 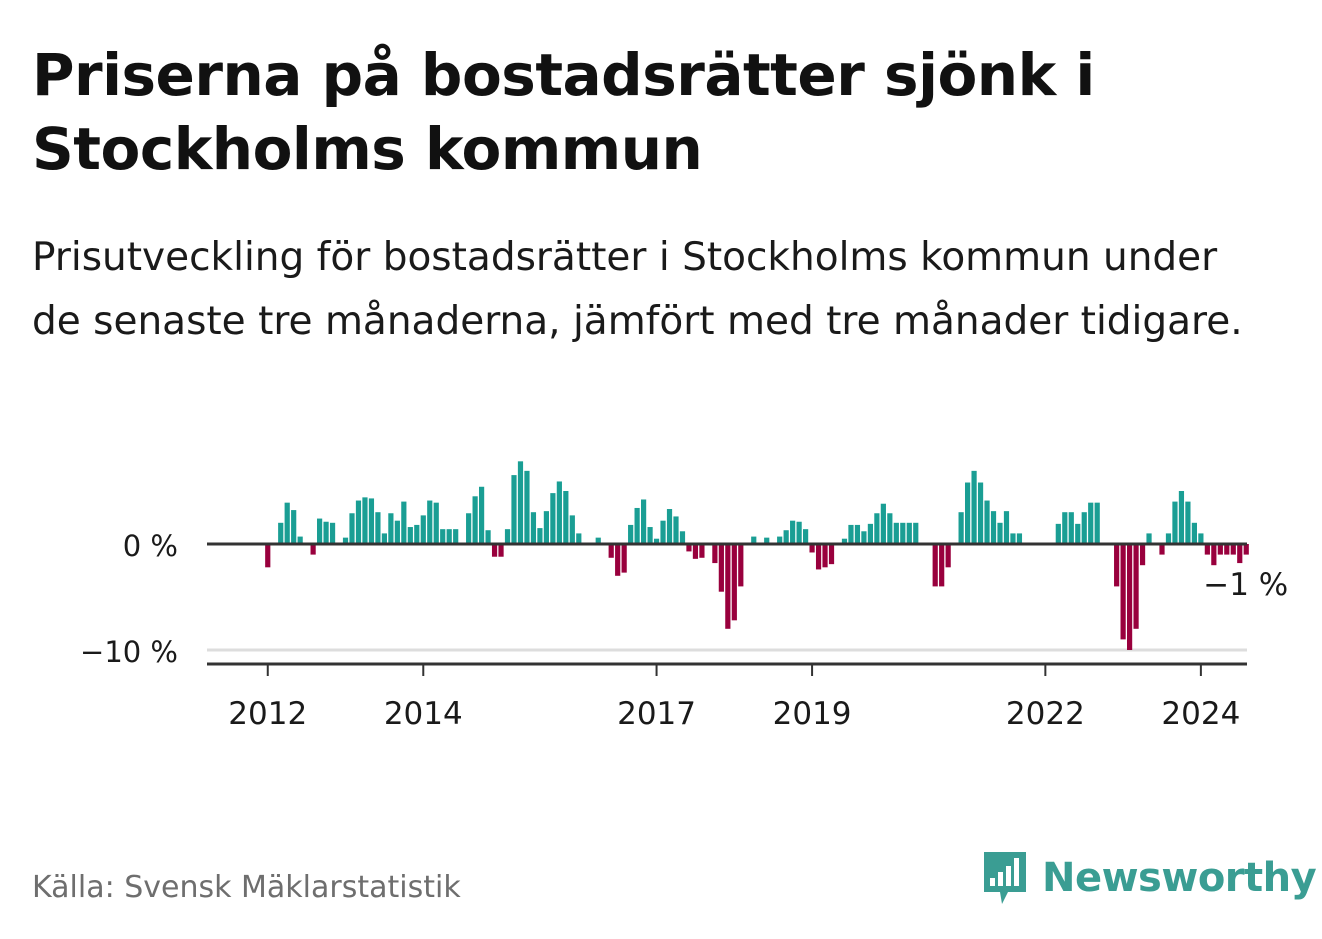 I want to click on last-value-label: −1 %, so click(x=1245, y=585).